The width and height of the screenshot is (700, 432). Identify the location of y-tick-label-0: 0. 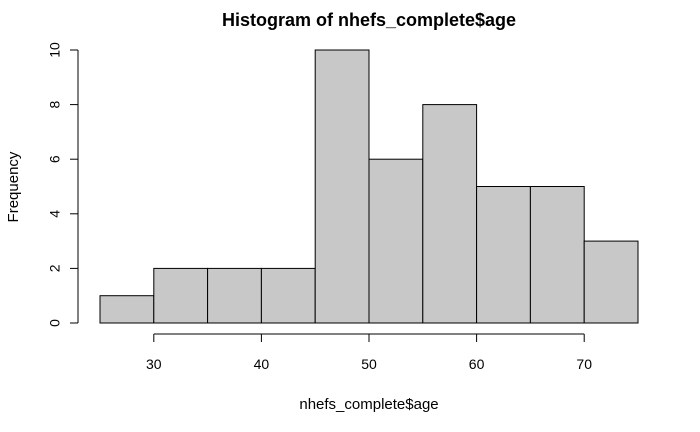
(55, 323).